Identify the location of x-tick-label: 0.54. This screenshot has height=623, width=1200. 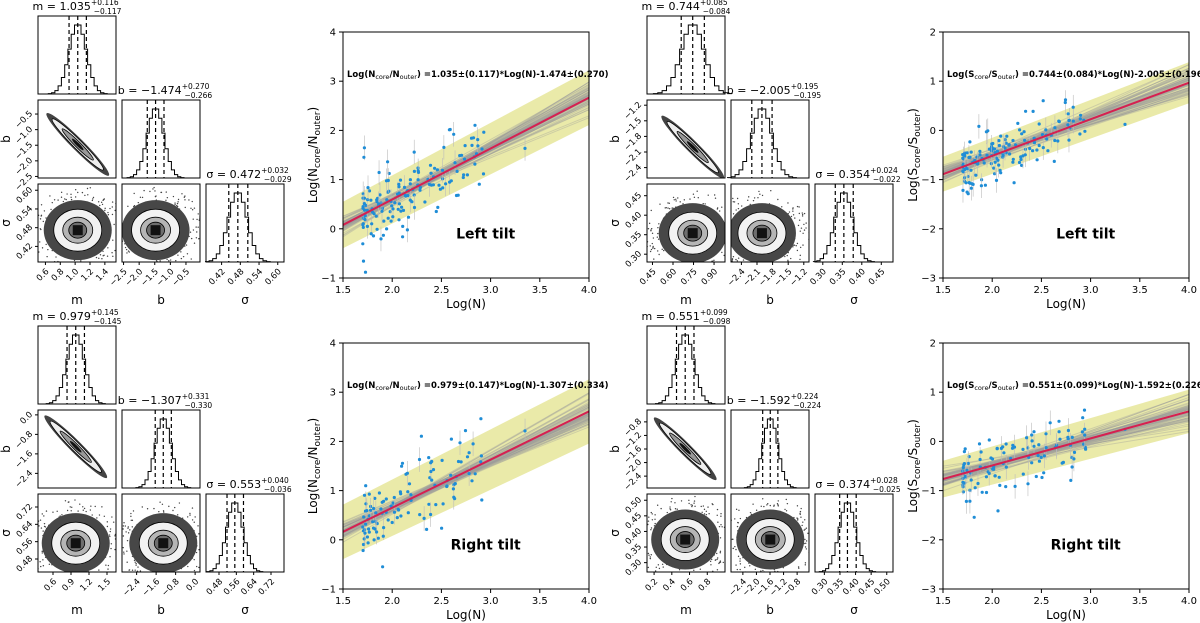
(255, 277).